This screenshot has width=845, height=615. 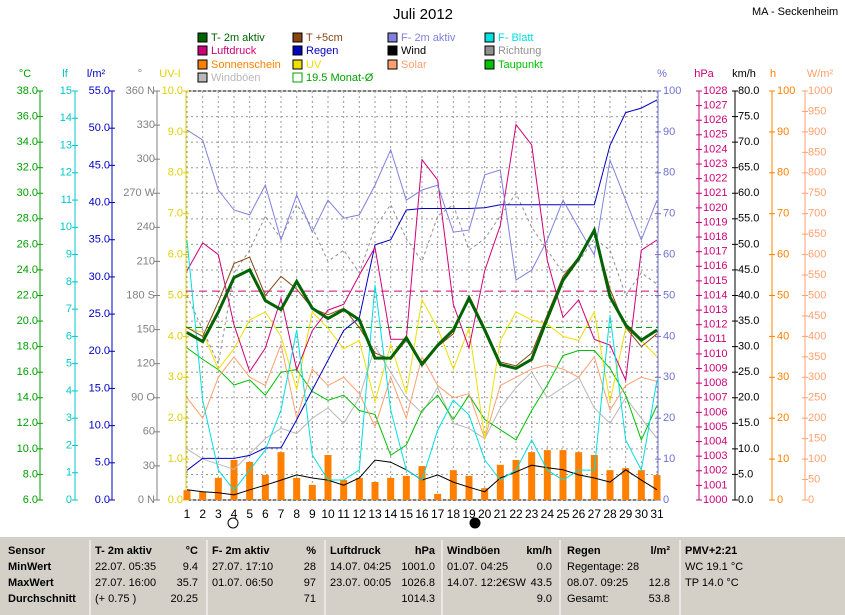 What do you see at coordinates (715, 281) in the screenshot?
I see `y-tick-label: 1015` at bounding box center [715, 281].